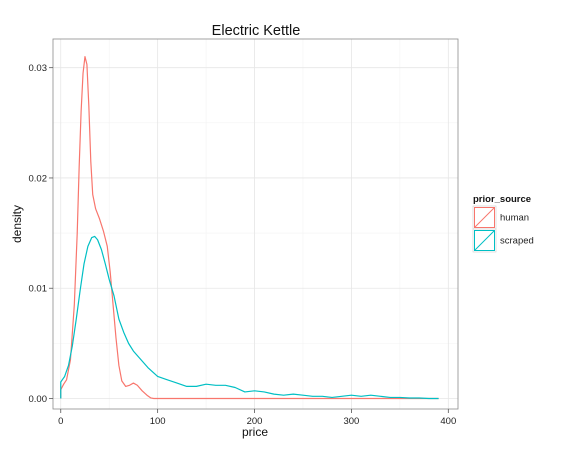  I want to click on y-tick-label: 0.01, so click(38, 289).